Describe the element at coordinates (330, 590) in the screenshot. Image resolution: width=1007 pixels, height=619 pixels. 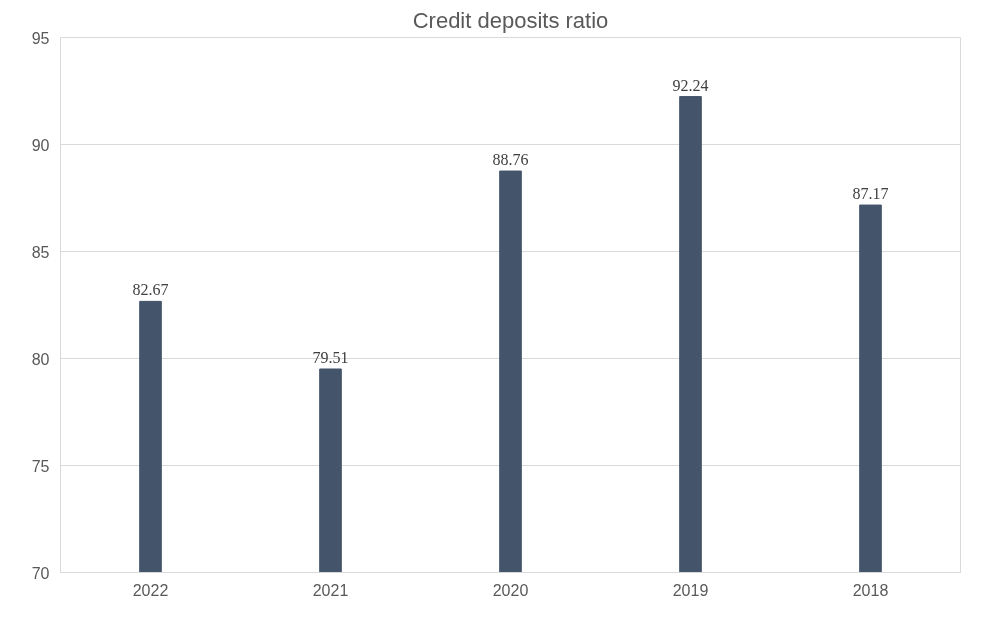
I see `x-tick-label: 2021` at that location.